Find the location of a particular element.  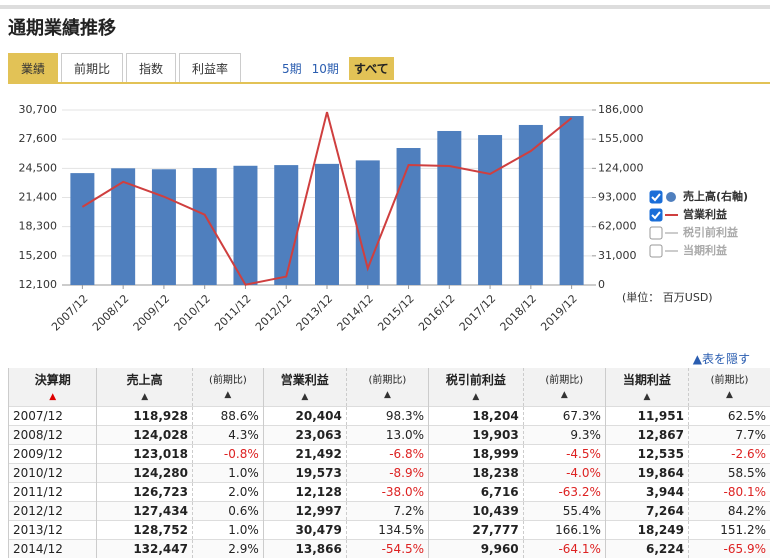

column-header: 当期利益 is located at coordinates (646, 387).